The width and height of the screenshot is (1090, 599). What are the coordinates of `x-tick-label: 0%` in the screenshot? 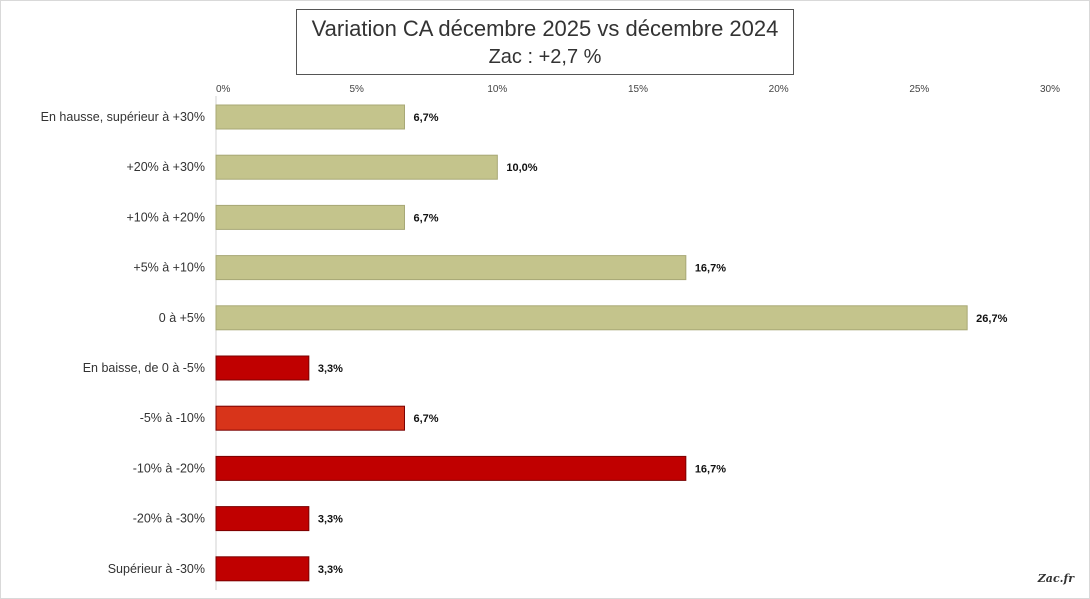 It's located at (223, 89).